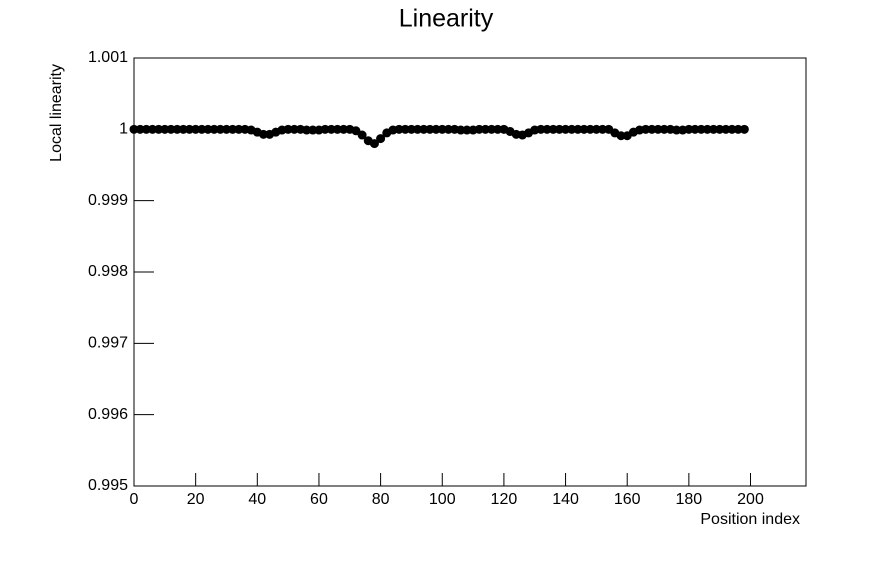 The height and width of the screenshot is (572, 896). What do you see at coordinates (108, 414) in the screenshot?
I see `y-tick-label: 0.996` at bounding box center [108, 414].